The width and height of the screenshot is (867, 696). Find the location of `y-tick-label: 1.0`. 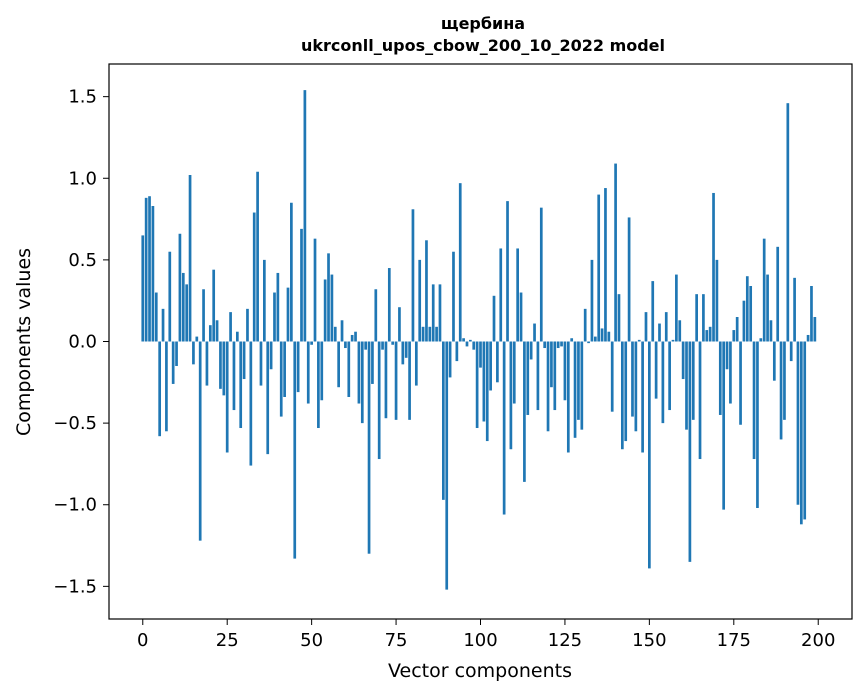

y-tick-label: 1.0 is located at coordinates (82, 178).